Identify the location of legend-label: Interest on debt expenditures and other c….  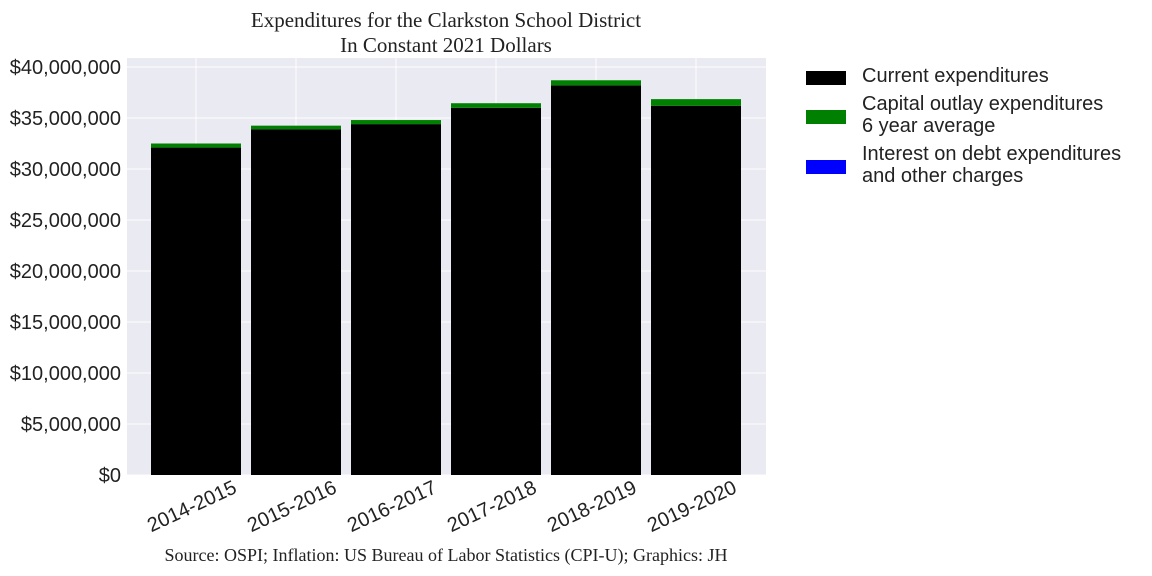
(991, 165).